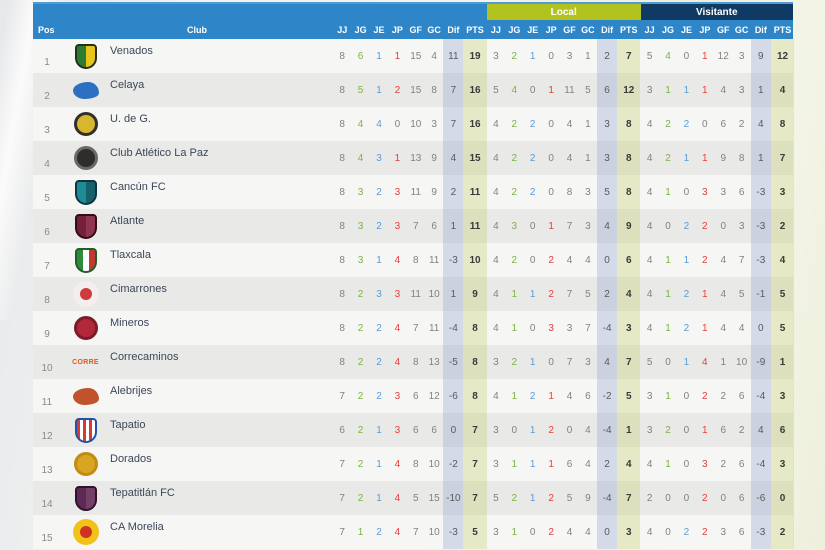  Describe the element at coordinates (723, 362) in the screenshot. I see `stat-visitante-gf: 1` at that location.